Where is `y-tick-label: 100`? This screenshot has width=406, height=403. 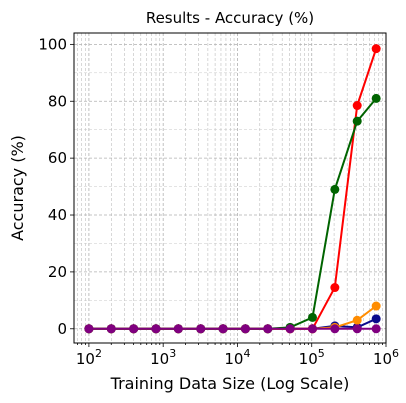
y-tick-label: 100 is located at coordinates (52, 44).